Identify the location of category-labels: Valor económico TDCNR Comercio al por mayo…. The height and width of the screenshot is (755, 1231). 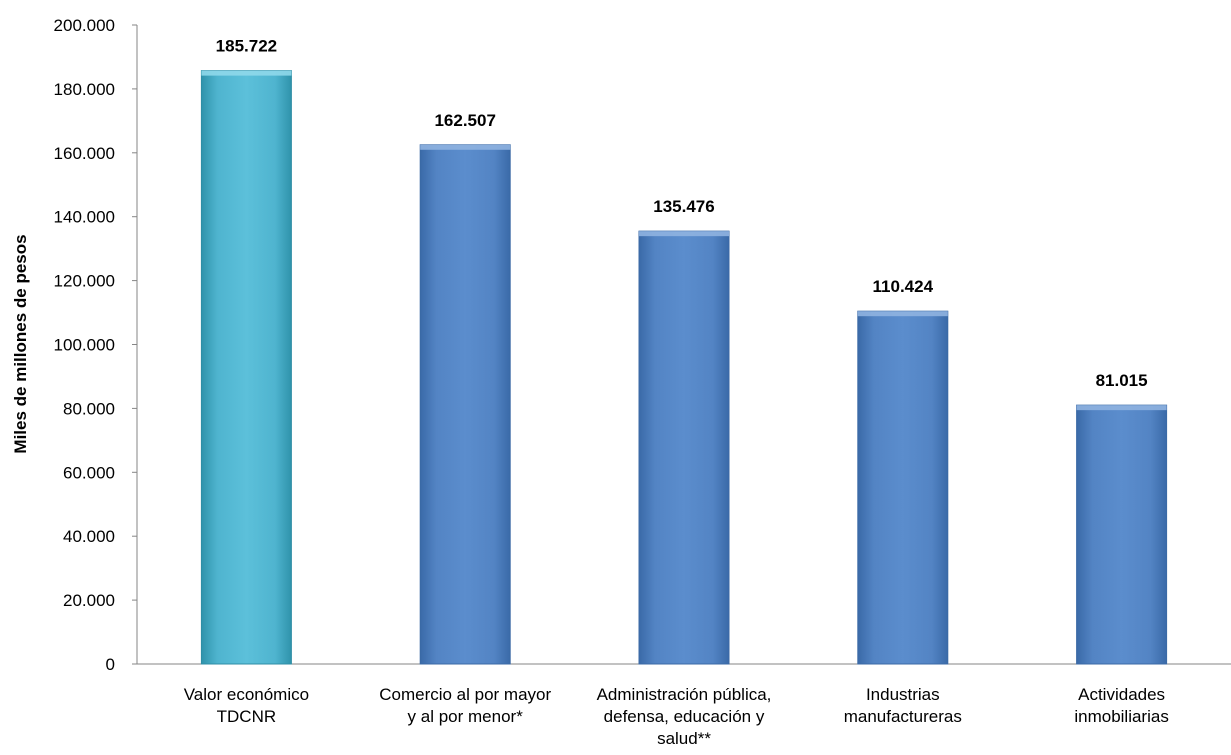
(676, 716).